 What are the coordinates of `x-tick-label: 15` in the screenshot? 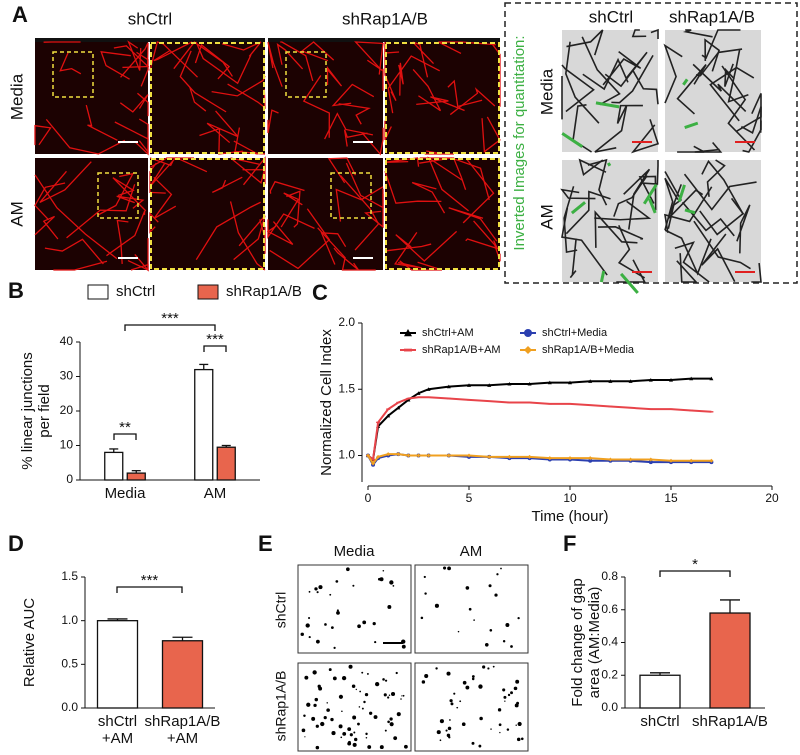 It's located at (671, 498).